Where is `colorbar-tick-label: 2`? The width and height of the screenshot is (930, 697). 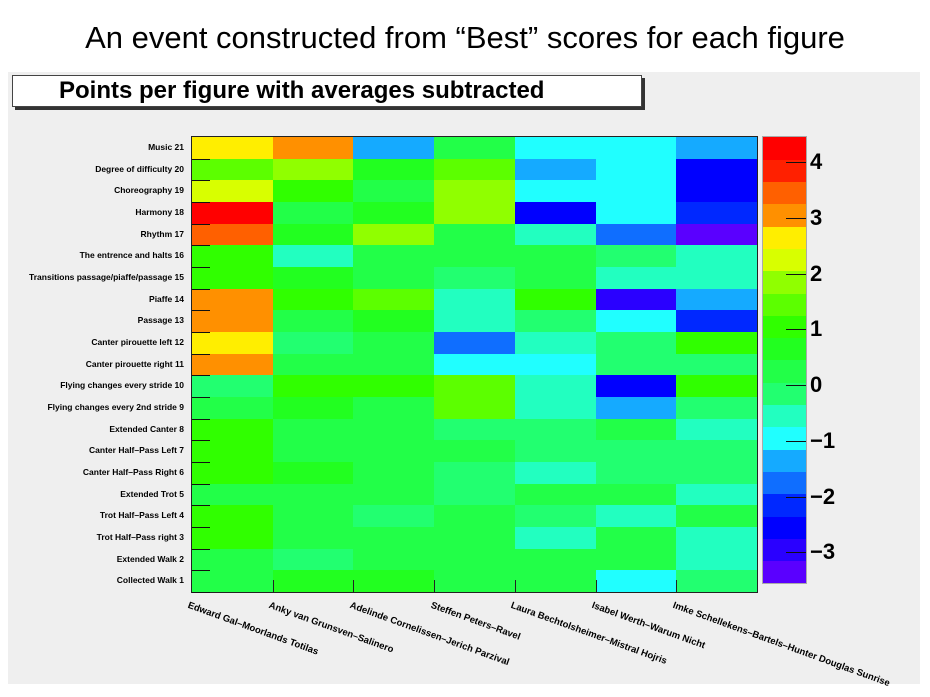 colorbar-tick-label: 2 is located at coordinates (816, 273).